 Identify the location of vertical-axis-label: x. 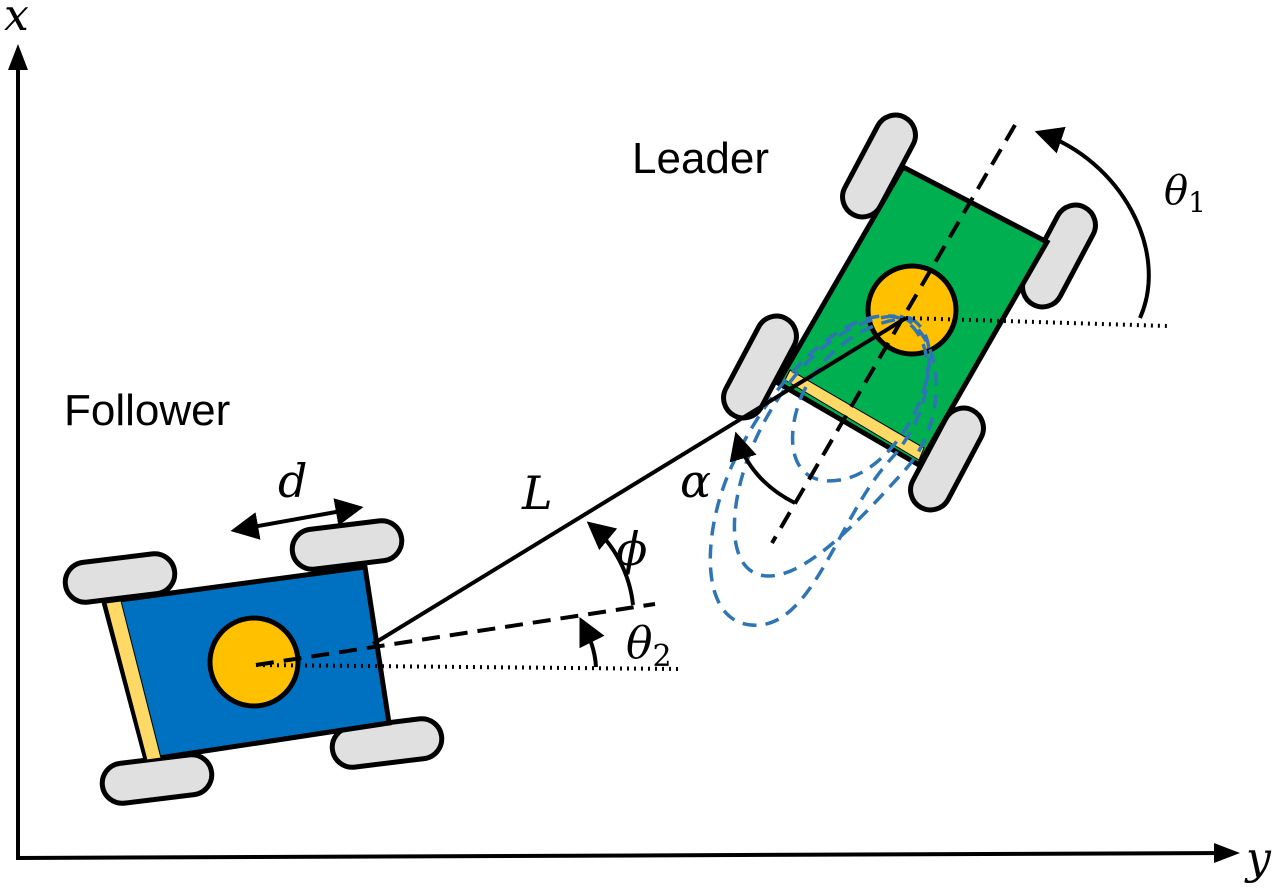
(16, 20).